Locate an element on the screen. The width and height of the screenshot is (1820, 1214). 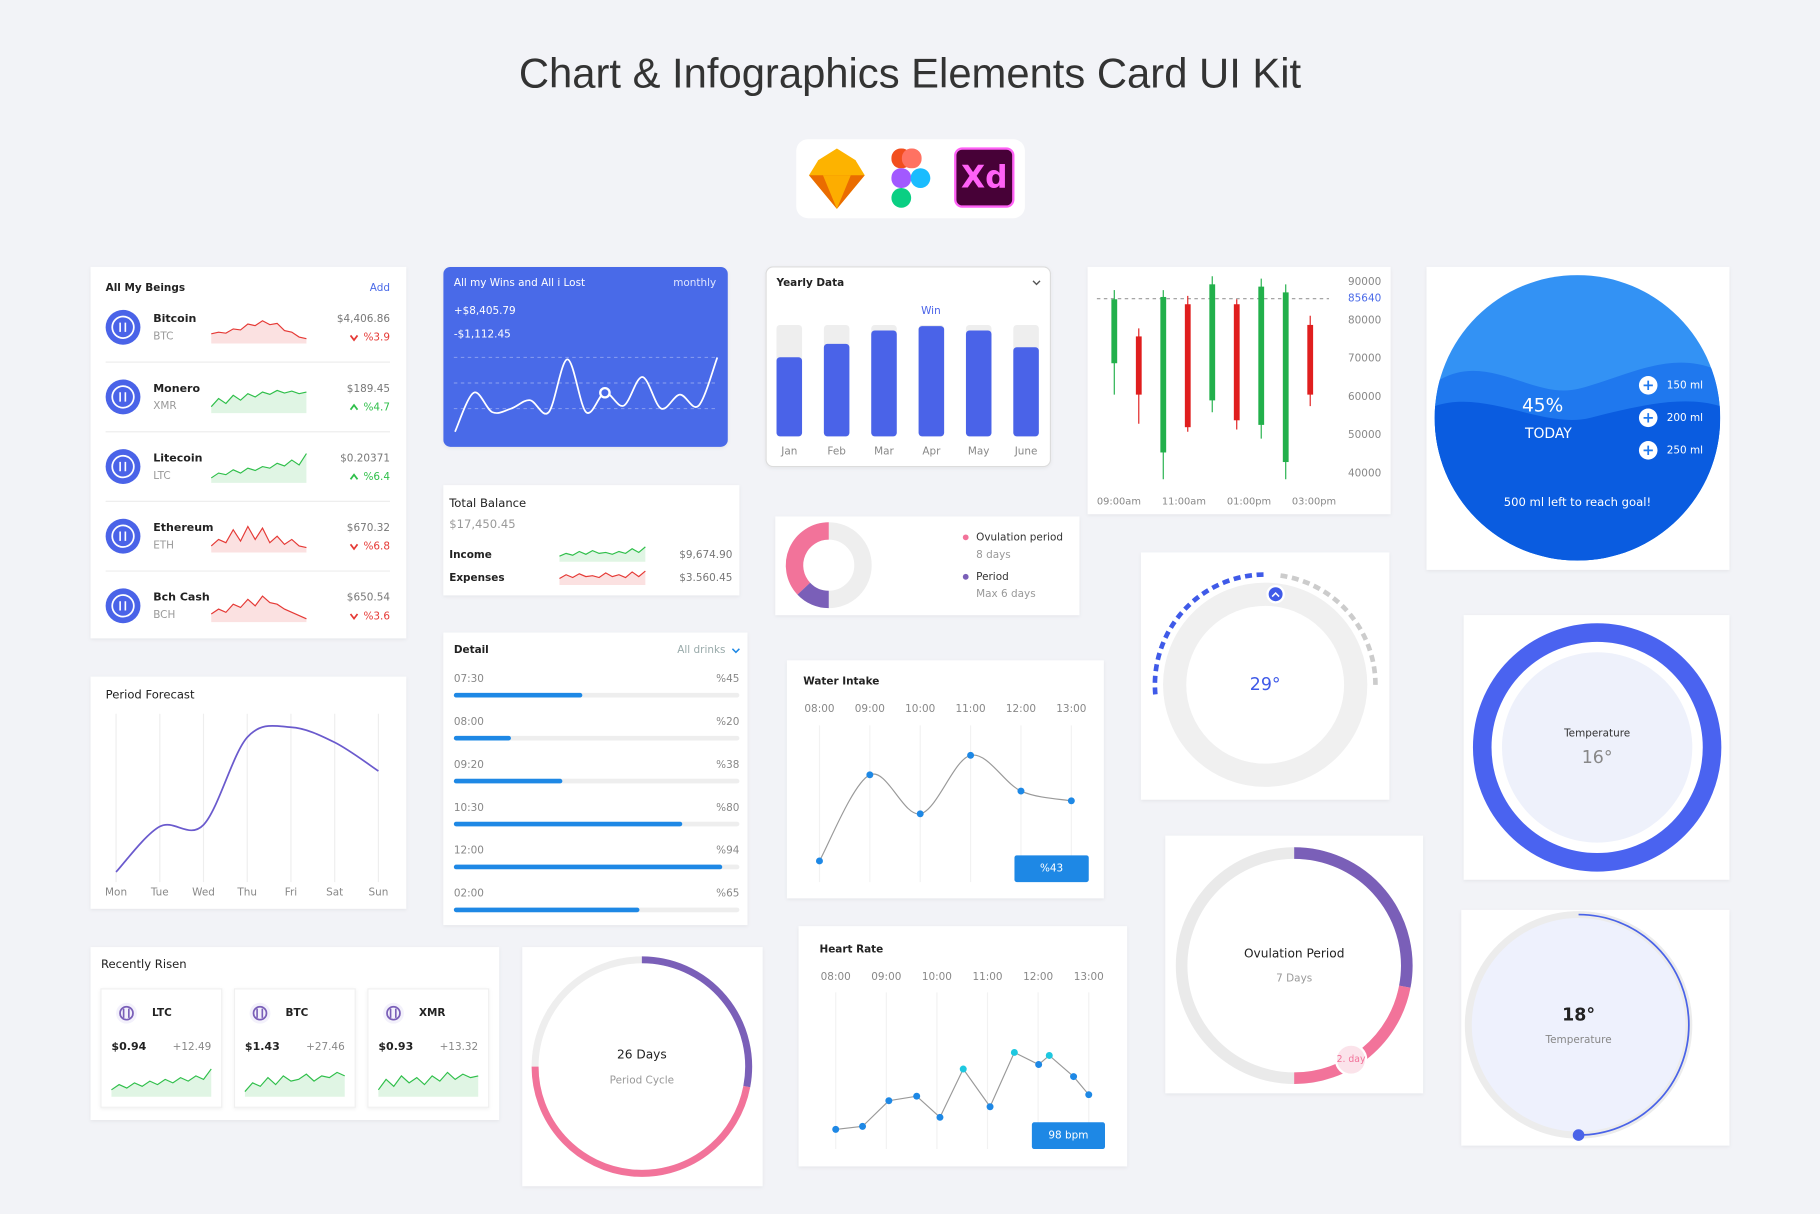
tool-icons: Xd is located at coordinates (910, 179).